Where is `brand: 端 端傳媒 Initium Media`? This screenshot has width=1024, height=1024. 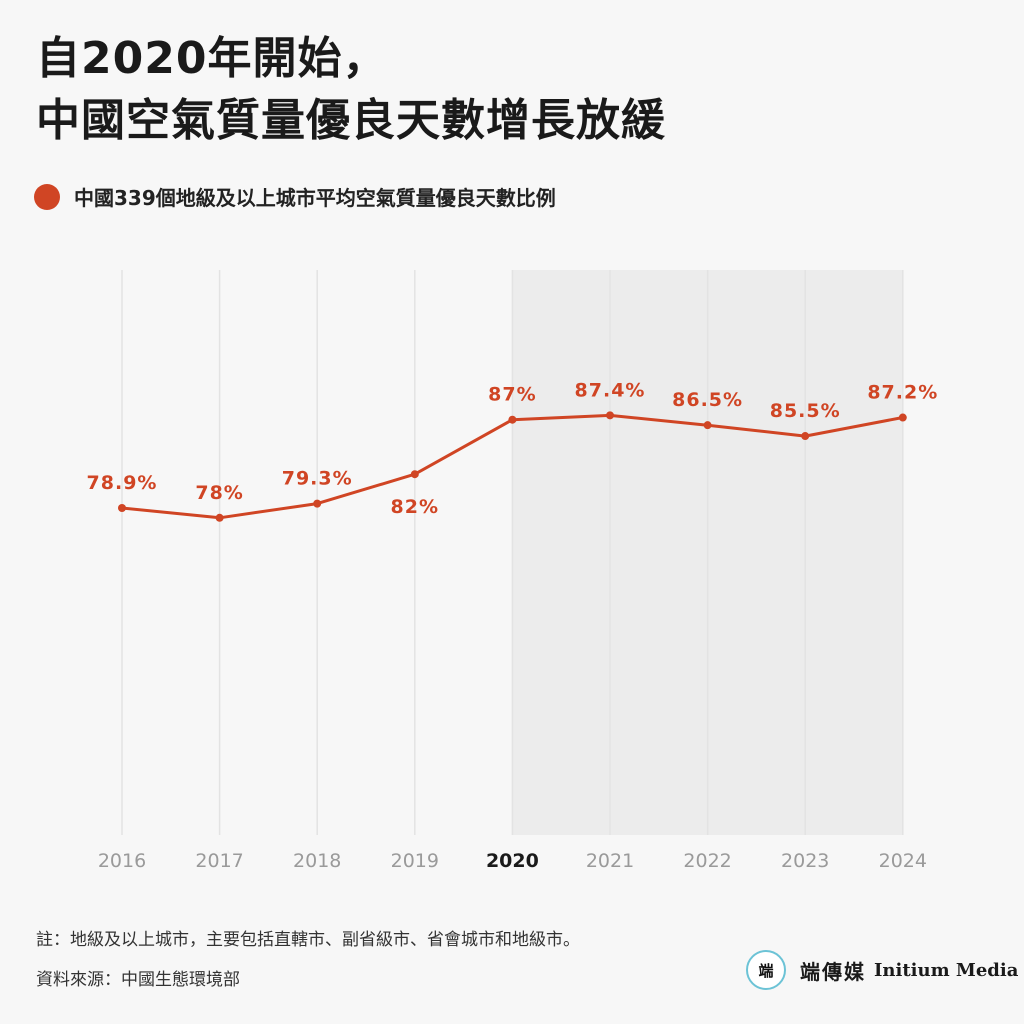 brand: 端 端傳媒 Initium Media is located at coordinates (882, 970).